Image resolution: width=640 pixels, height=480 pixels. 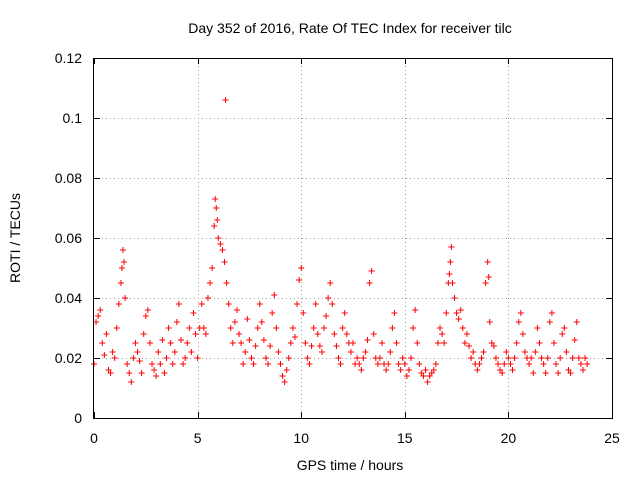 What do you see at coordinates (68, 358) in the screenshot?
I see `y-tick-label: 0.02` at bounding box center [68, 358].